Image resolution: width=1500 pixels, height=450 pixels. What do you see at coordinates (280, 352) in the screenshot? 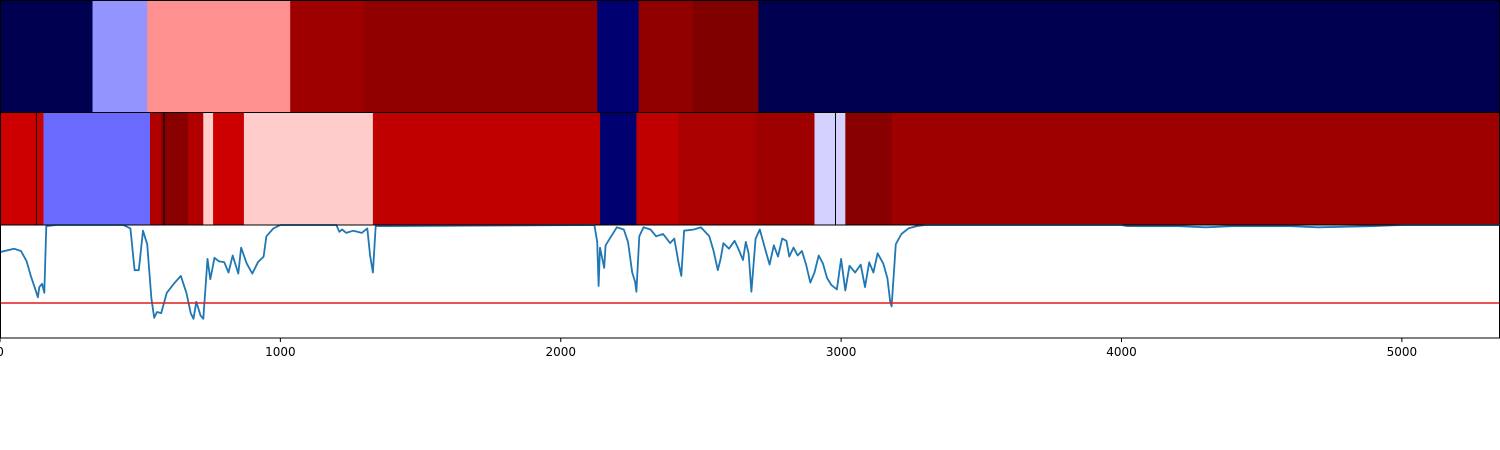
I see `x-tick-label: 1000` at bounding box center [280, 352].